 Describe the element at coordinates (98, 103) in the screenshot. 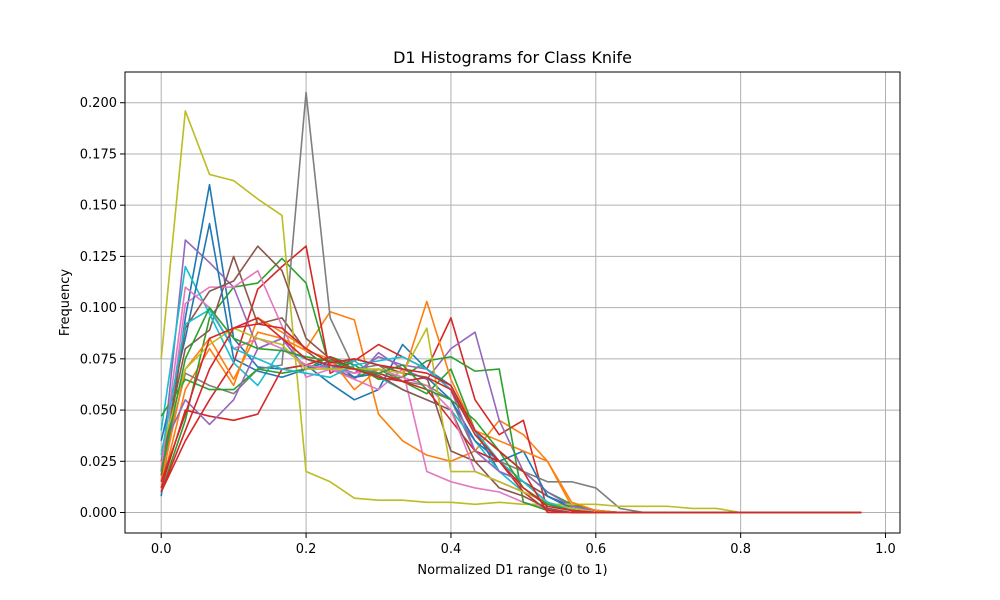

I see `y-tick-label: 0.200` at that location.